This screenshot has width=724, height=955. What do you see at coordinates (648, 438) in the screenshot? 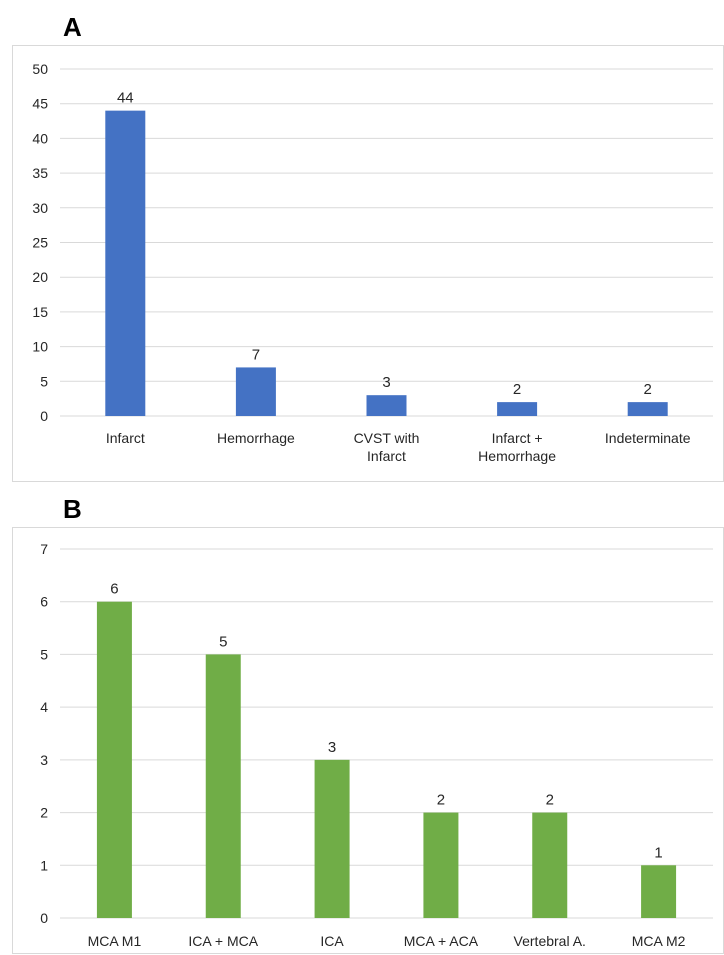
I see `chart-a-category-label: Indeterminate` at bounding box center [648, 438].